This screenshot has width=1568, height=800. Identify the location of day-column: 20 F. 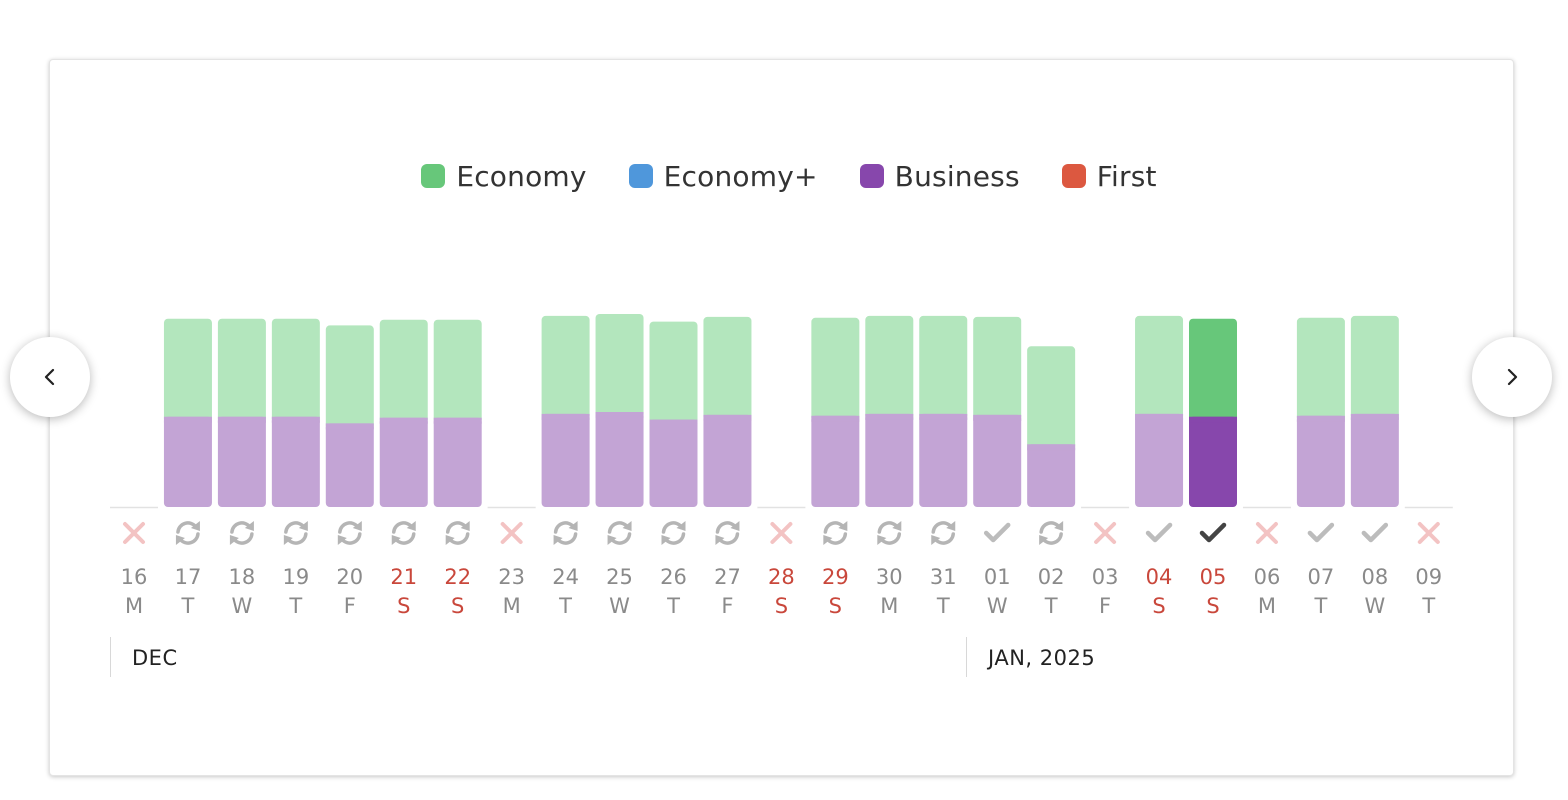
(349, 471).